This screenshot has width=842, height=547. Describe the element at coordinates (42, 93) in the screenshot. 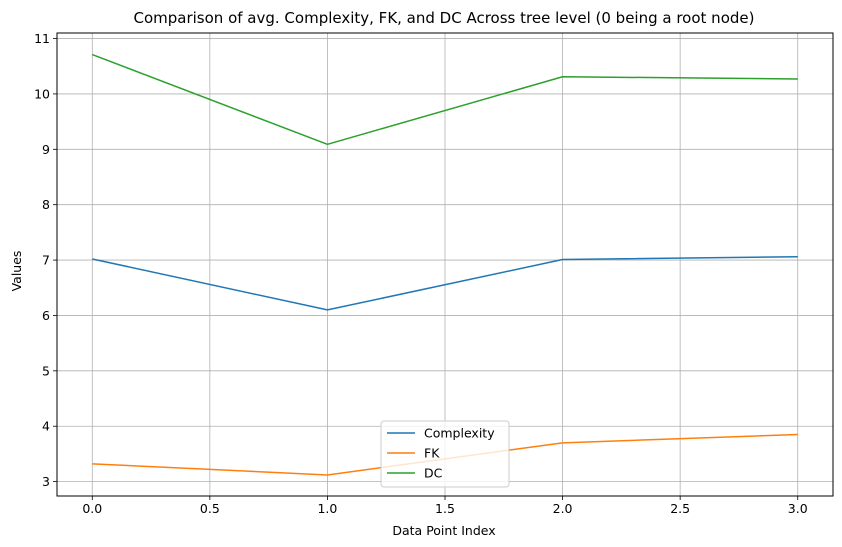

I see `y-tick-label: 10` at that location.